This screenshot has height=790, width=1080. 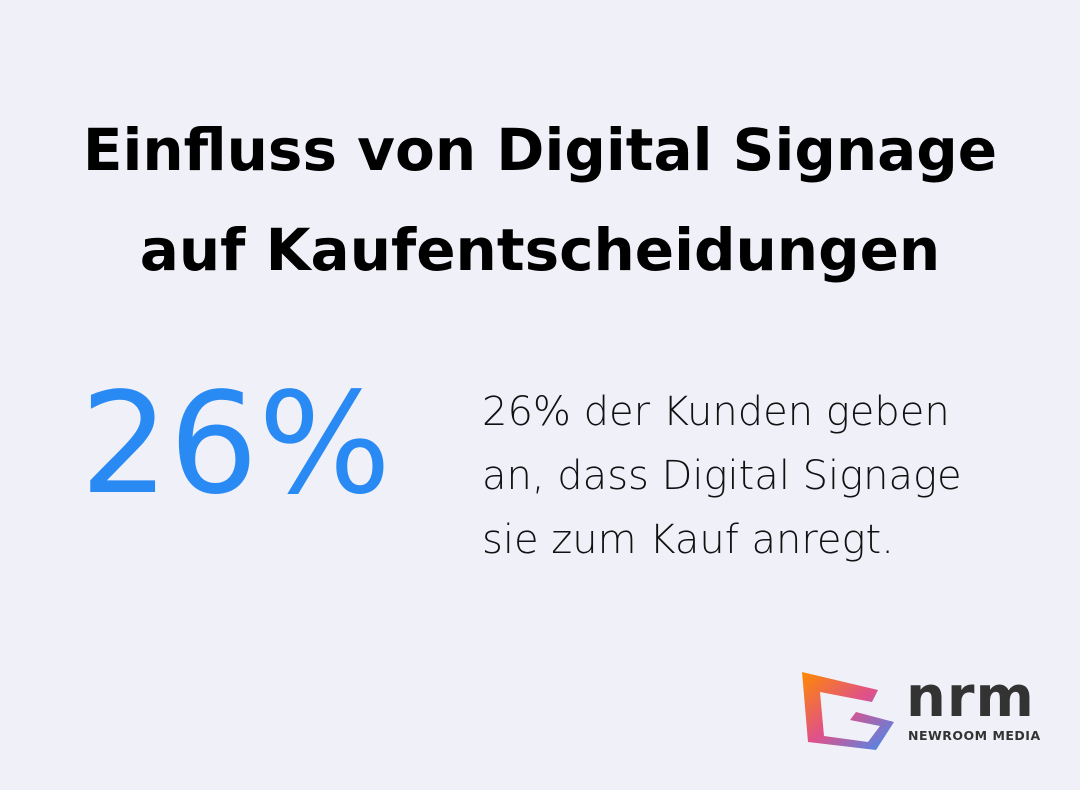 What do you see at coordinates (974, 735) in the screenshot?
I see `logo-subtitle: NEWROOM MEDIA` at bounding box center [974, 735].